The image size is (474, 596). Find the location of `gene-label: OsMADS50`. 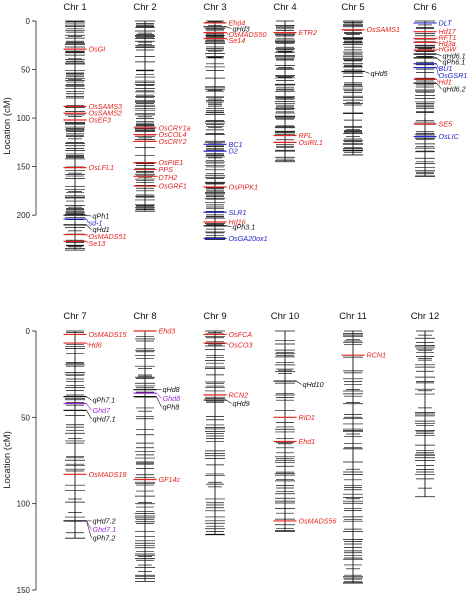

gene-label: OsMADS50 is located at coordinates (248, 34).